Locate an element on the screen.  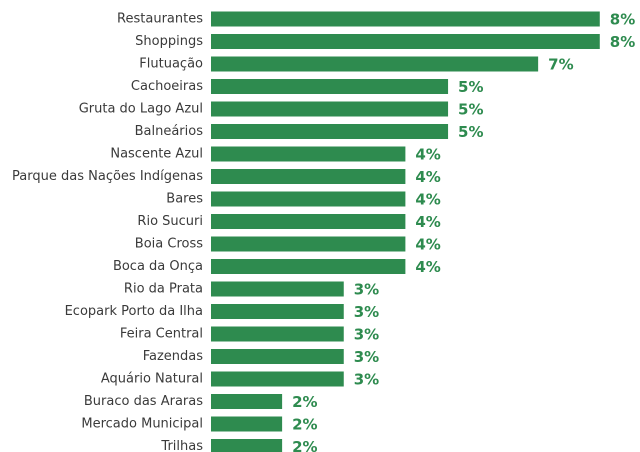
category-label: Trilhas is located at coordinates (181, 445).